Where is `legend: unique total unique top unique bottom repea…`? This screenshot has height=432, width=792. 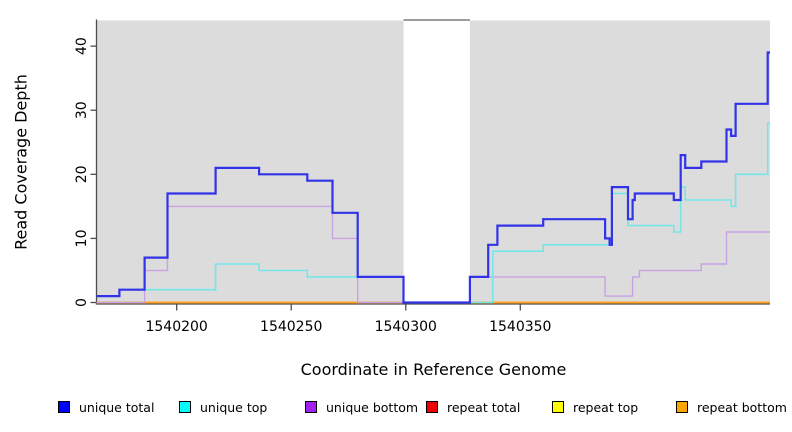
legend: unique total unique top unique bottom repea… is located at coordinates (396, 409).